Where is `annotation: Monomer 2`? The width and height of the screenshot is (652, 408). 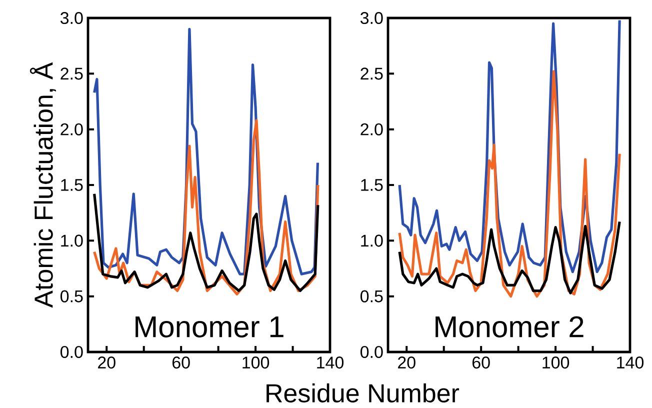
annotation: Monomer 2 is located at coordinates (510, 327).